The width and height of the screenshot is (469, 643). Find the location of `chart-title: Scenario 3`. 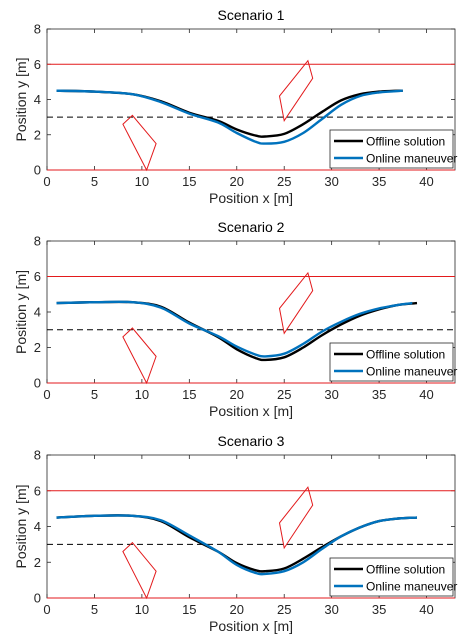

chart-title: Scenario 3 is located at coordinates (251, 441).